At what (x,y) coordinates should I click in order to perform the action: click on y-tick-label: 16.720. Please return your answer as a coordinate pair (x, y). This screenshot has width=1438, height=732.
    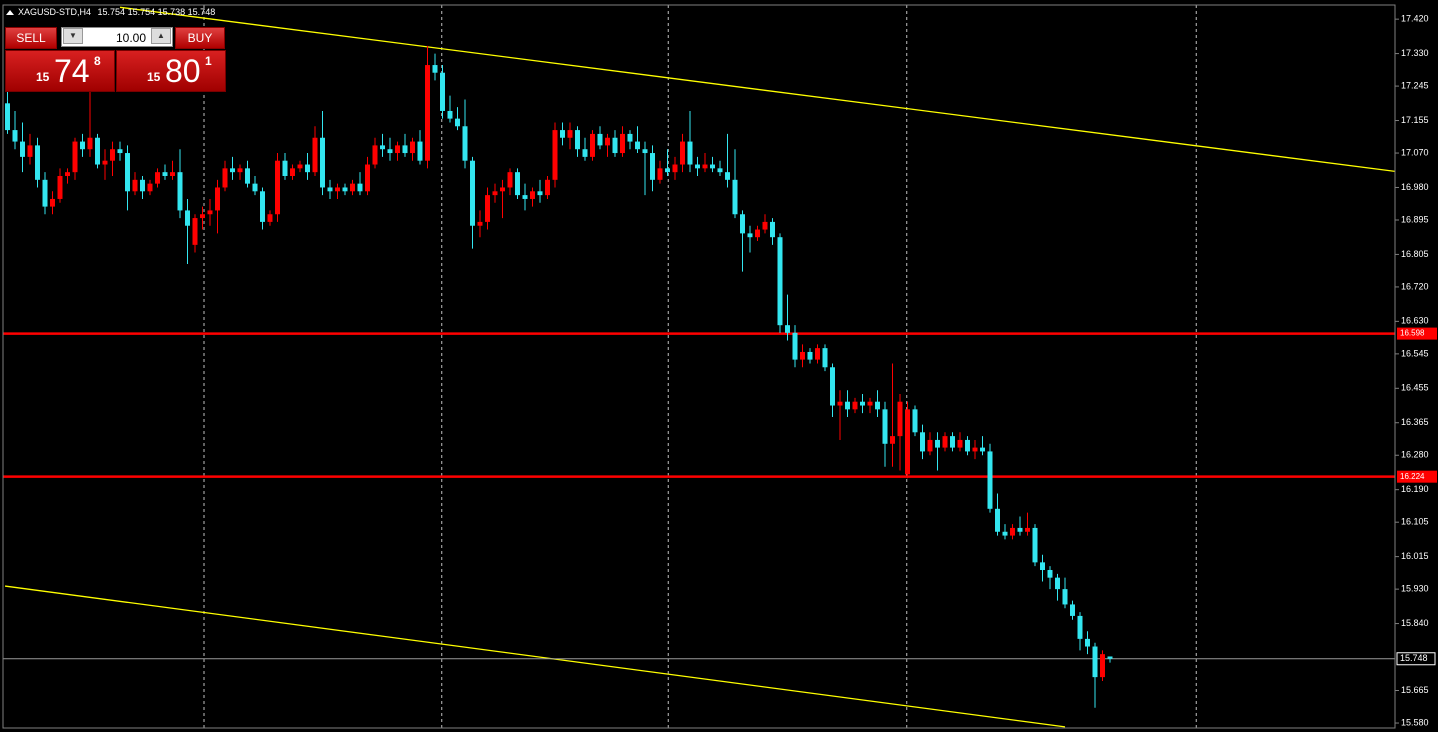
    Looking at the image, I should click on (1415, 286).